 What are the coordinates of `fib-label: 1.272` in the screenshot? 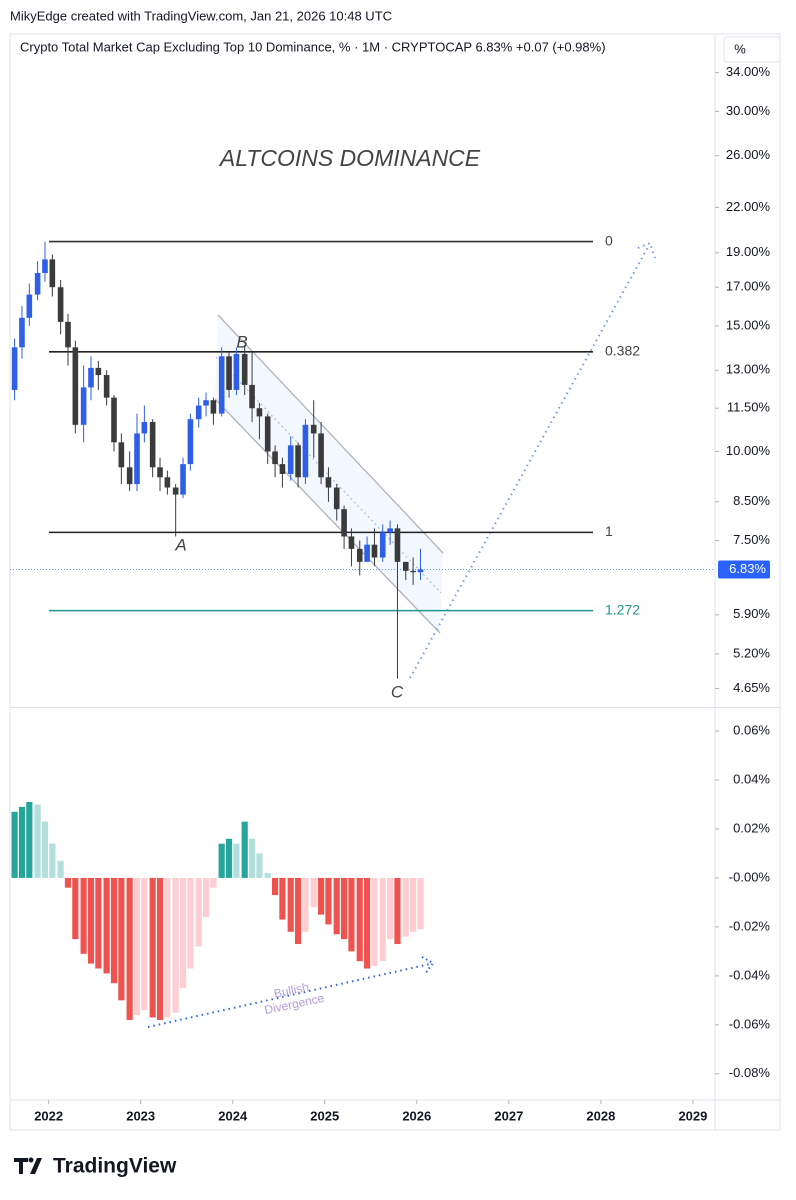 It's located at (622, 609).